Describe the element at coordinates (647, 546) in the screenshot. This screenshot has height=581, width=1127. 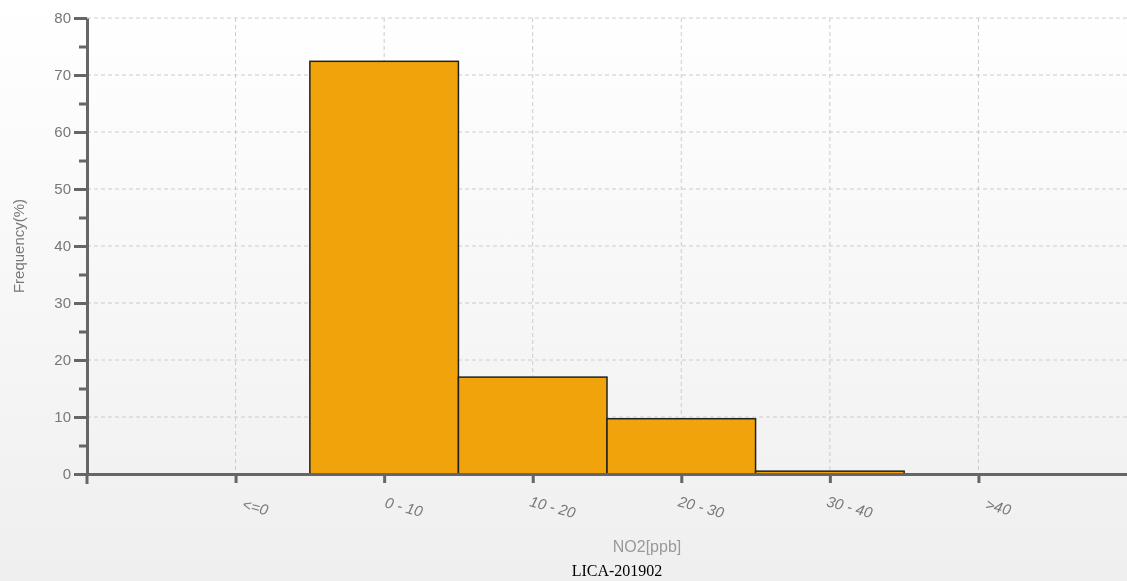
I see `x-axis-title: NO2[ppb]` at that location.